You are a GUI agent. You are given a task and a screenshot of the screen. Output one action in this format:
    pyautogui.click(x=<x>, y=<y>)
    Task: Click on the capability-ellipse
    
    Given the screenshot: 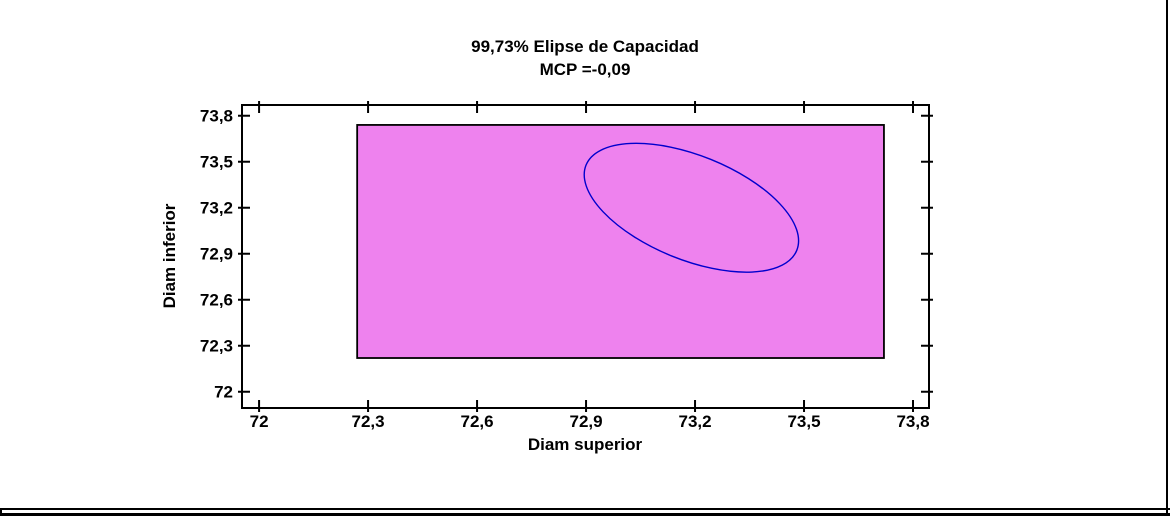 What is the action you would take?
    pyautogui.click(x=691, y=207)
    